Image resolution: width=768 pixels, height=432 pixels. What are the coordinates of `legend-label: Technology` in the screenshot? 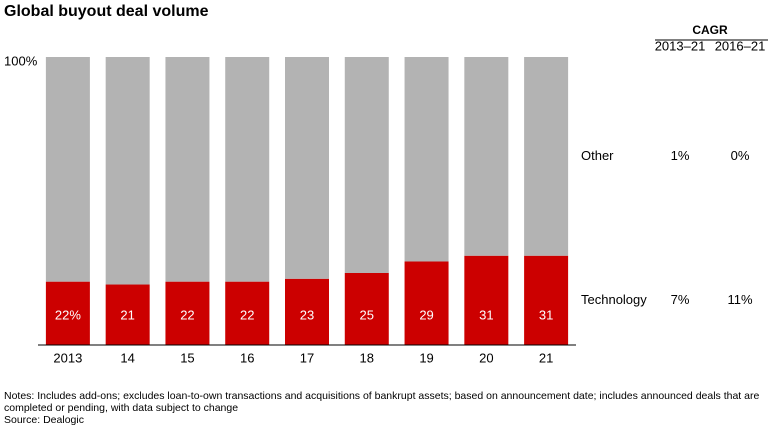 It's located at (614, 299).